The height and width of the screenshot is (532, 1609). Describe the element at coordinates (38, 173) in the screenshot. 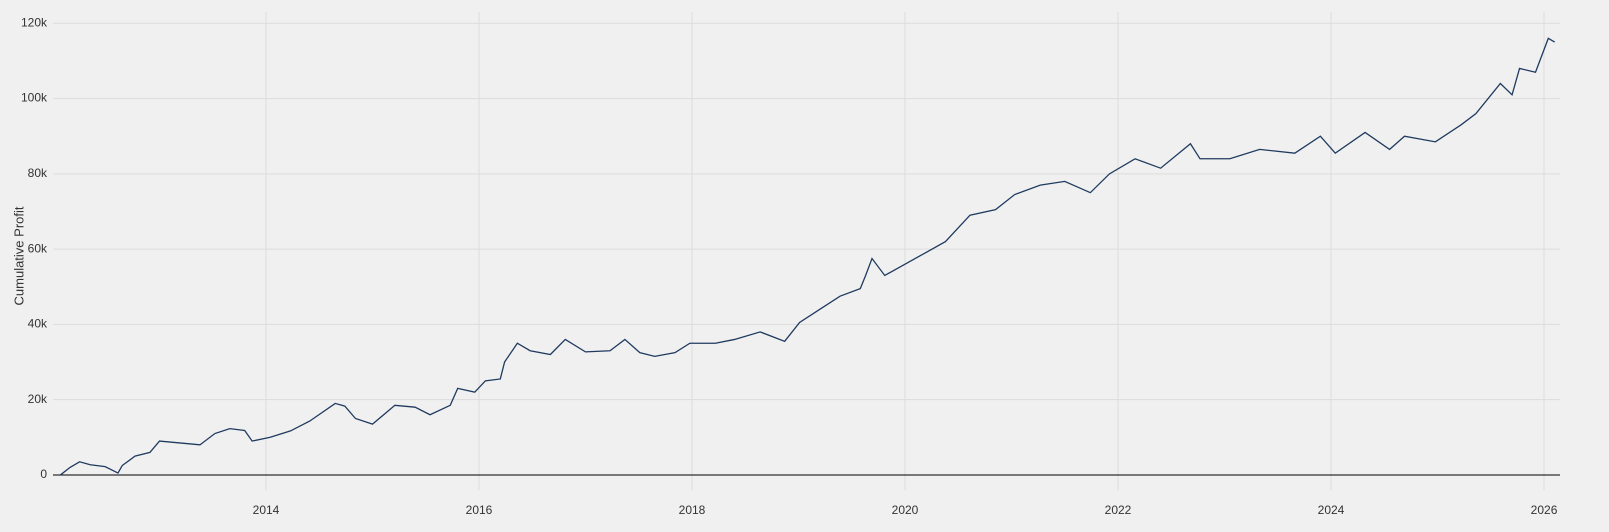

I see `y-tick-label: 80k` at that location.